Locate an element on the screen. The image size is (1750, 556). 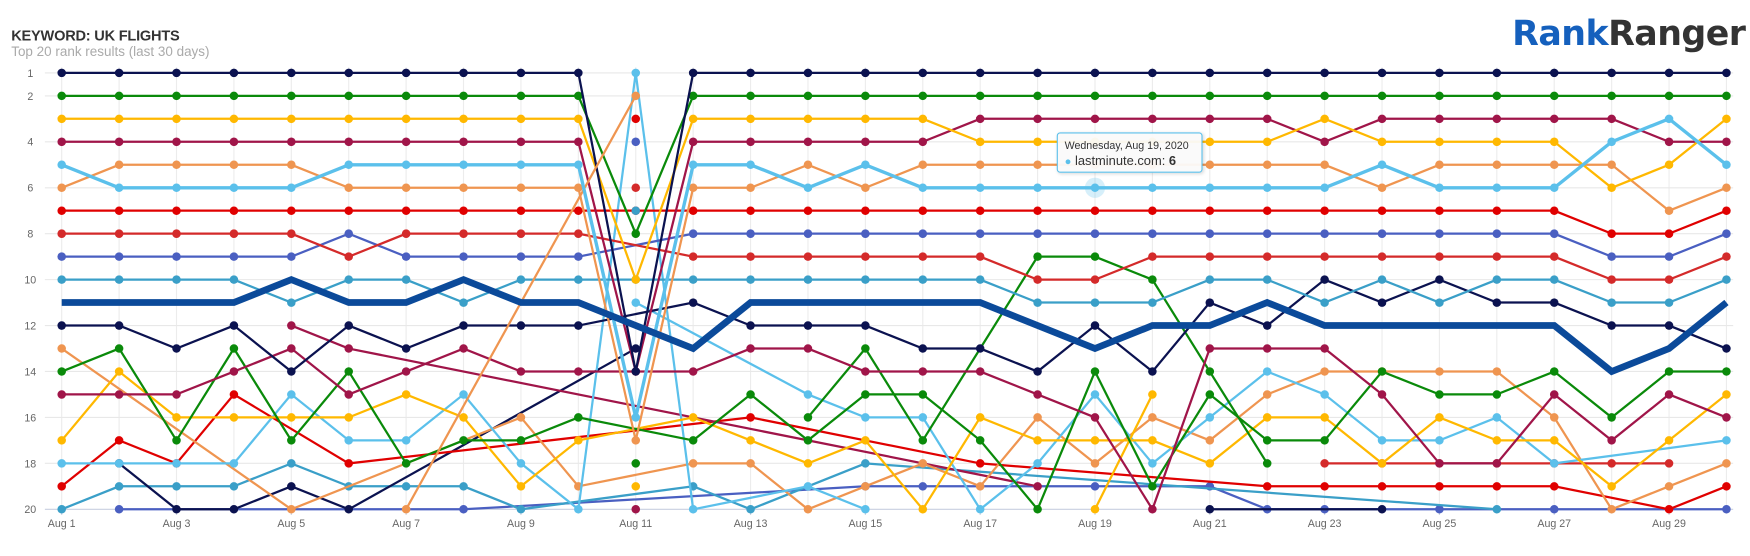
x-tick-label: Aug 1 is located at coordinates (62, 524).